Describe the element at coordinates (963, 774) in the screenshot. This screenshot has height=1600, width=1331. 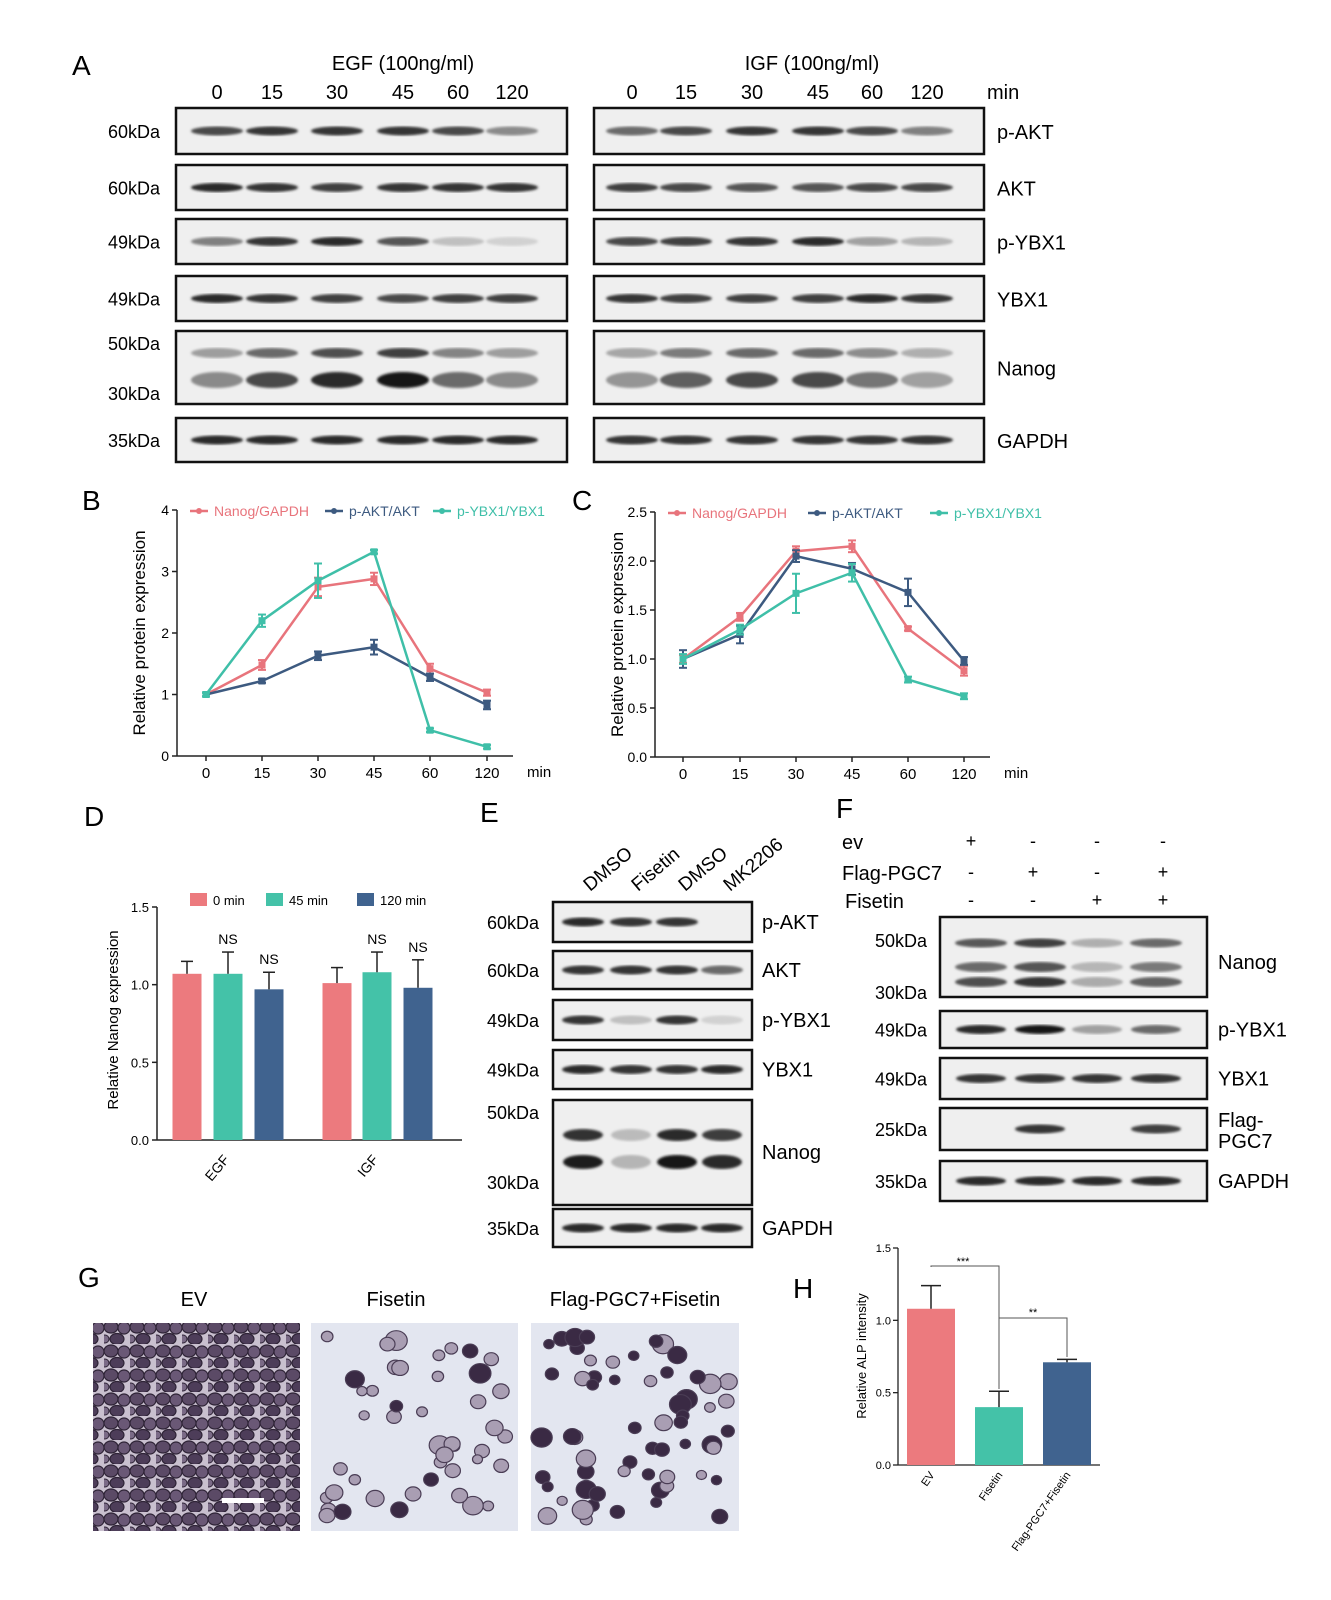
I see `x-tick-label: 120` at that location.